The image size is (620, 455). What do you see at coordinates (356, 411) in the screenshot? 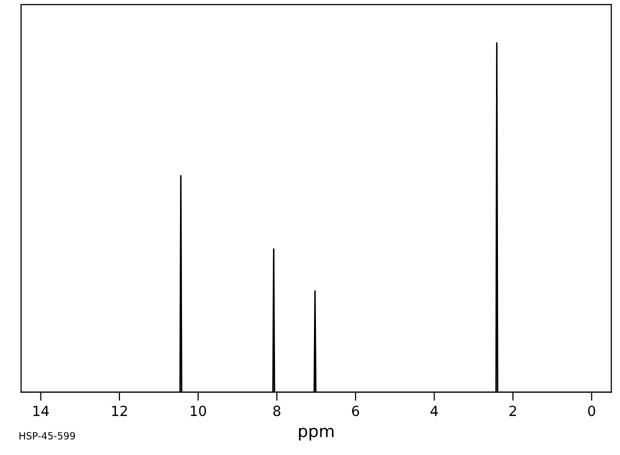
I see `x-tick-label: 6` at bounding box center [356, 411].